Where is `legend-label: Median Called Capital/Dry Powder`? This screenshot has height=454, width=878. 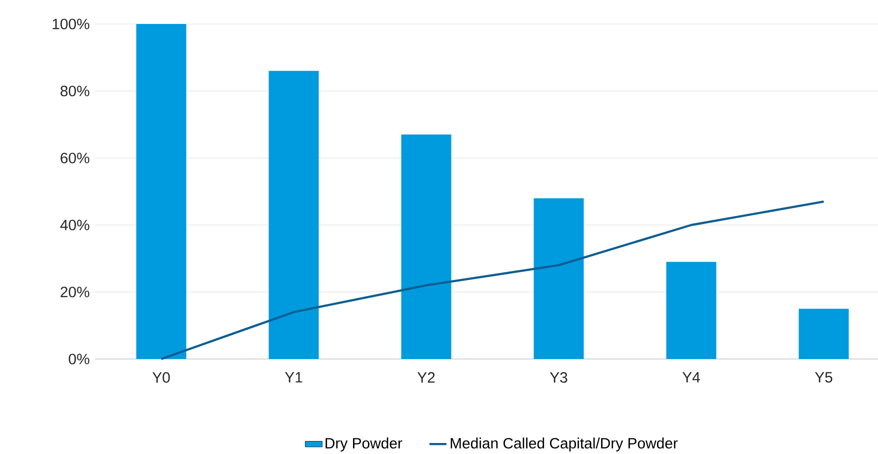
legend-label: Median Called Capital/Dry Powder is located at coordinates (564, 445).